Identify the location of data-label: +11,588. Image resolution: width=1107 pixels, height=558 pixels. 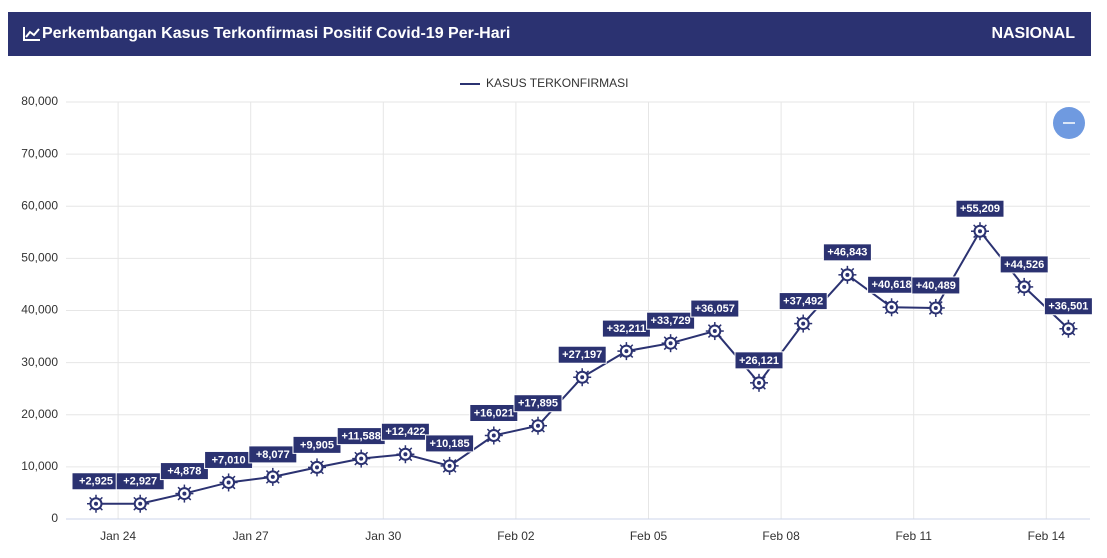
(360, 437).